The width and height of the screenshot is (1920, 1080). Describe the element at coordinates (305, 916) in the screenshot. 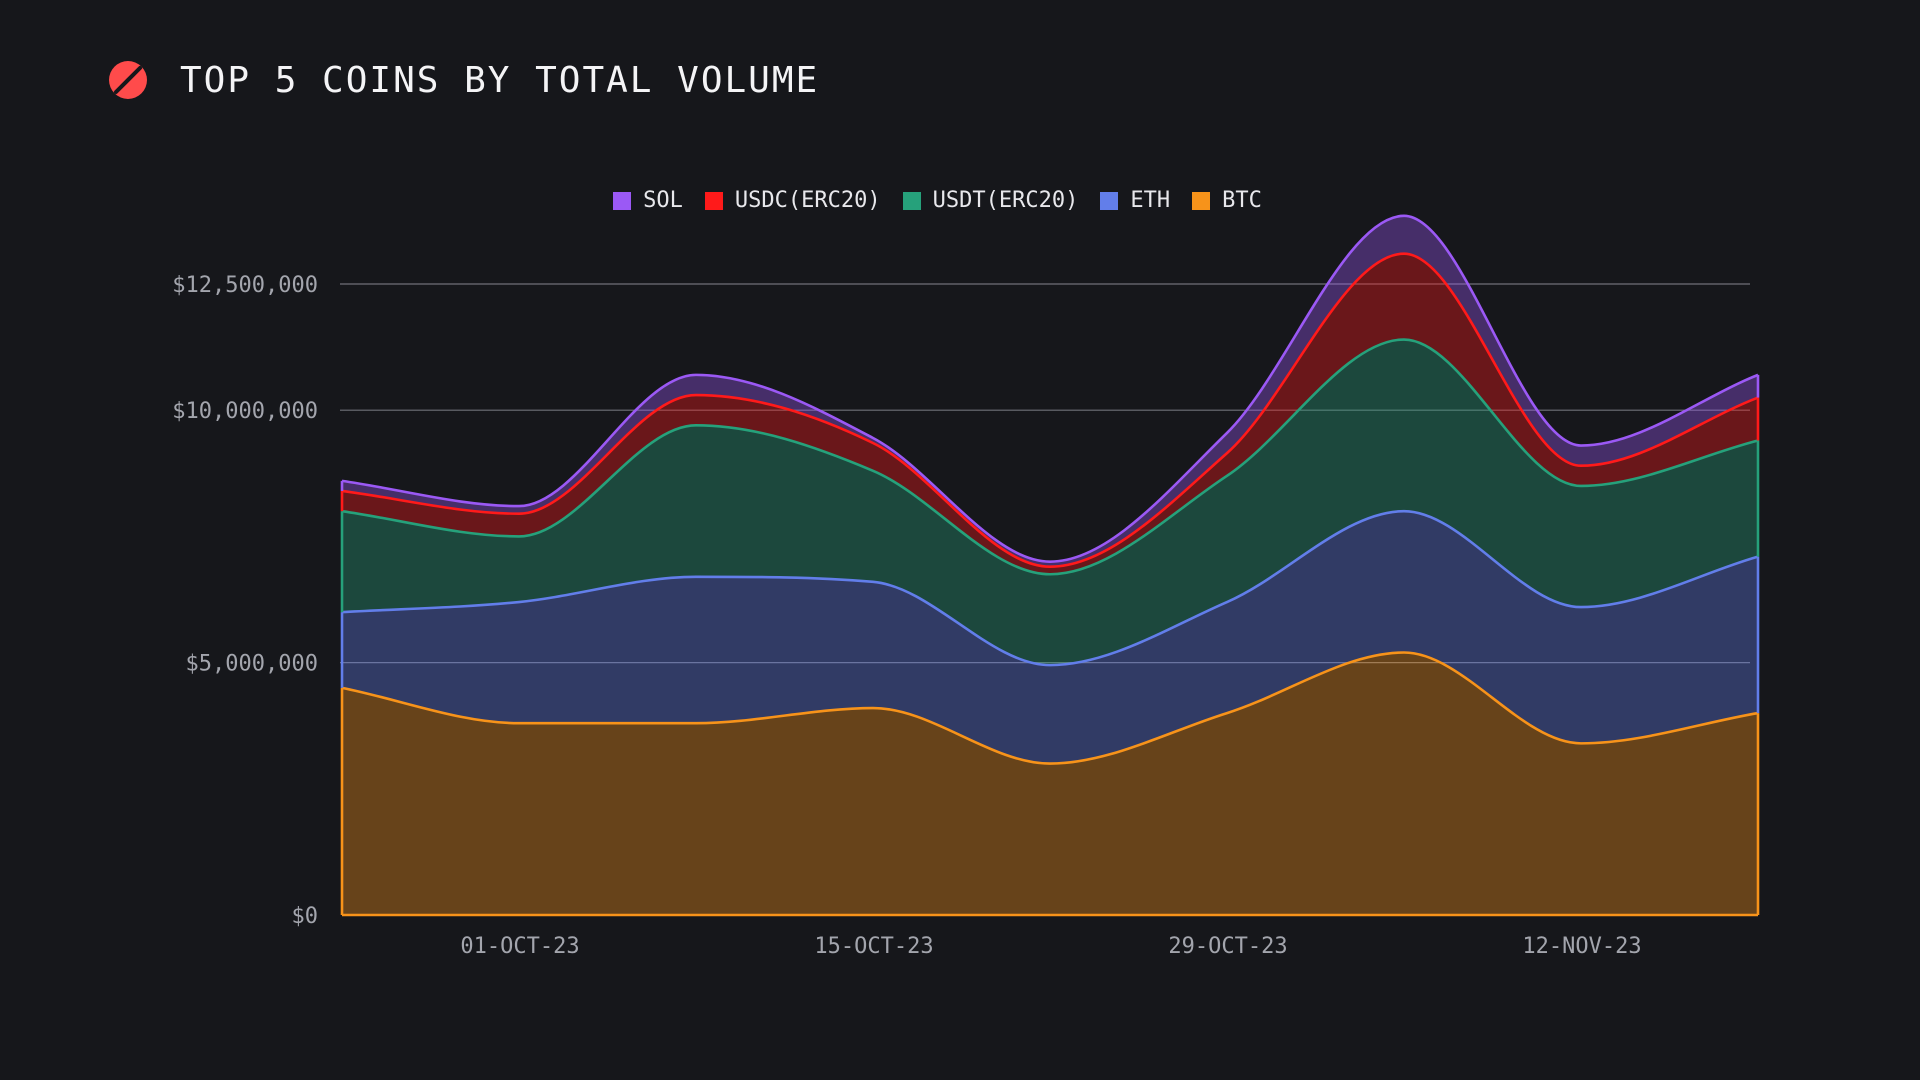

I see `y-tick-label: $0` at that location.